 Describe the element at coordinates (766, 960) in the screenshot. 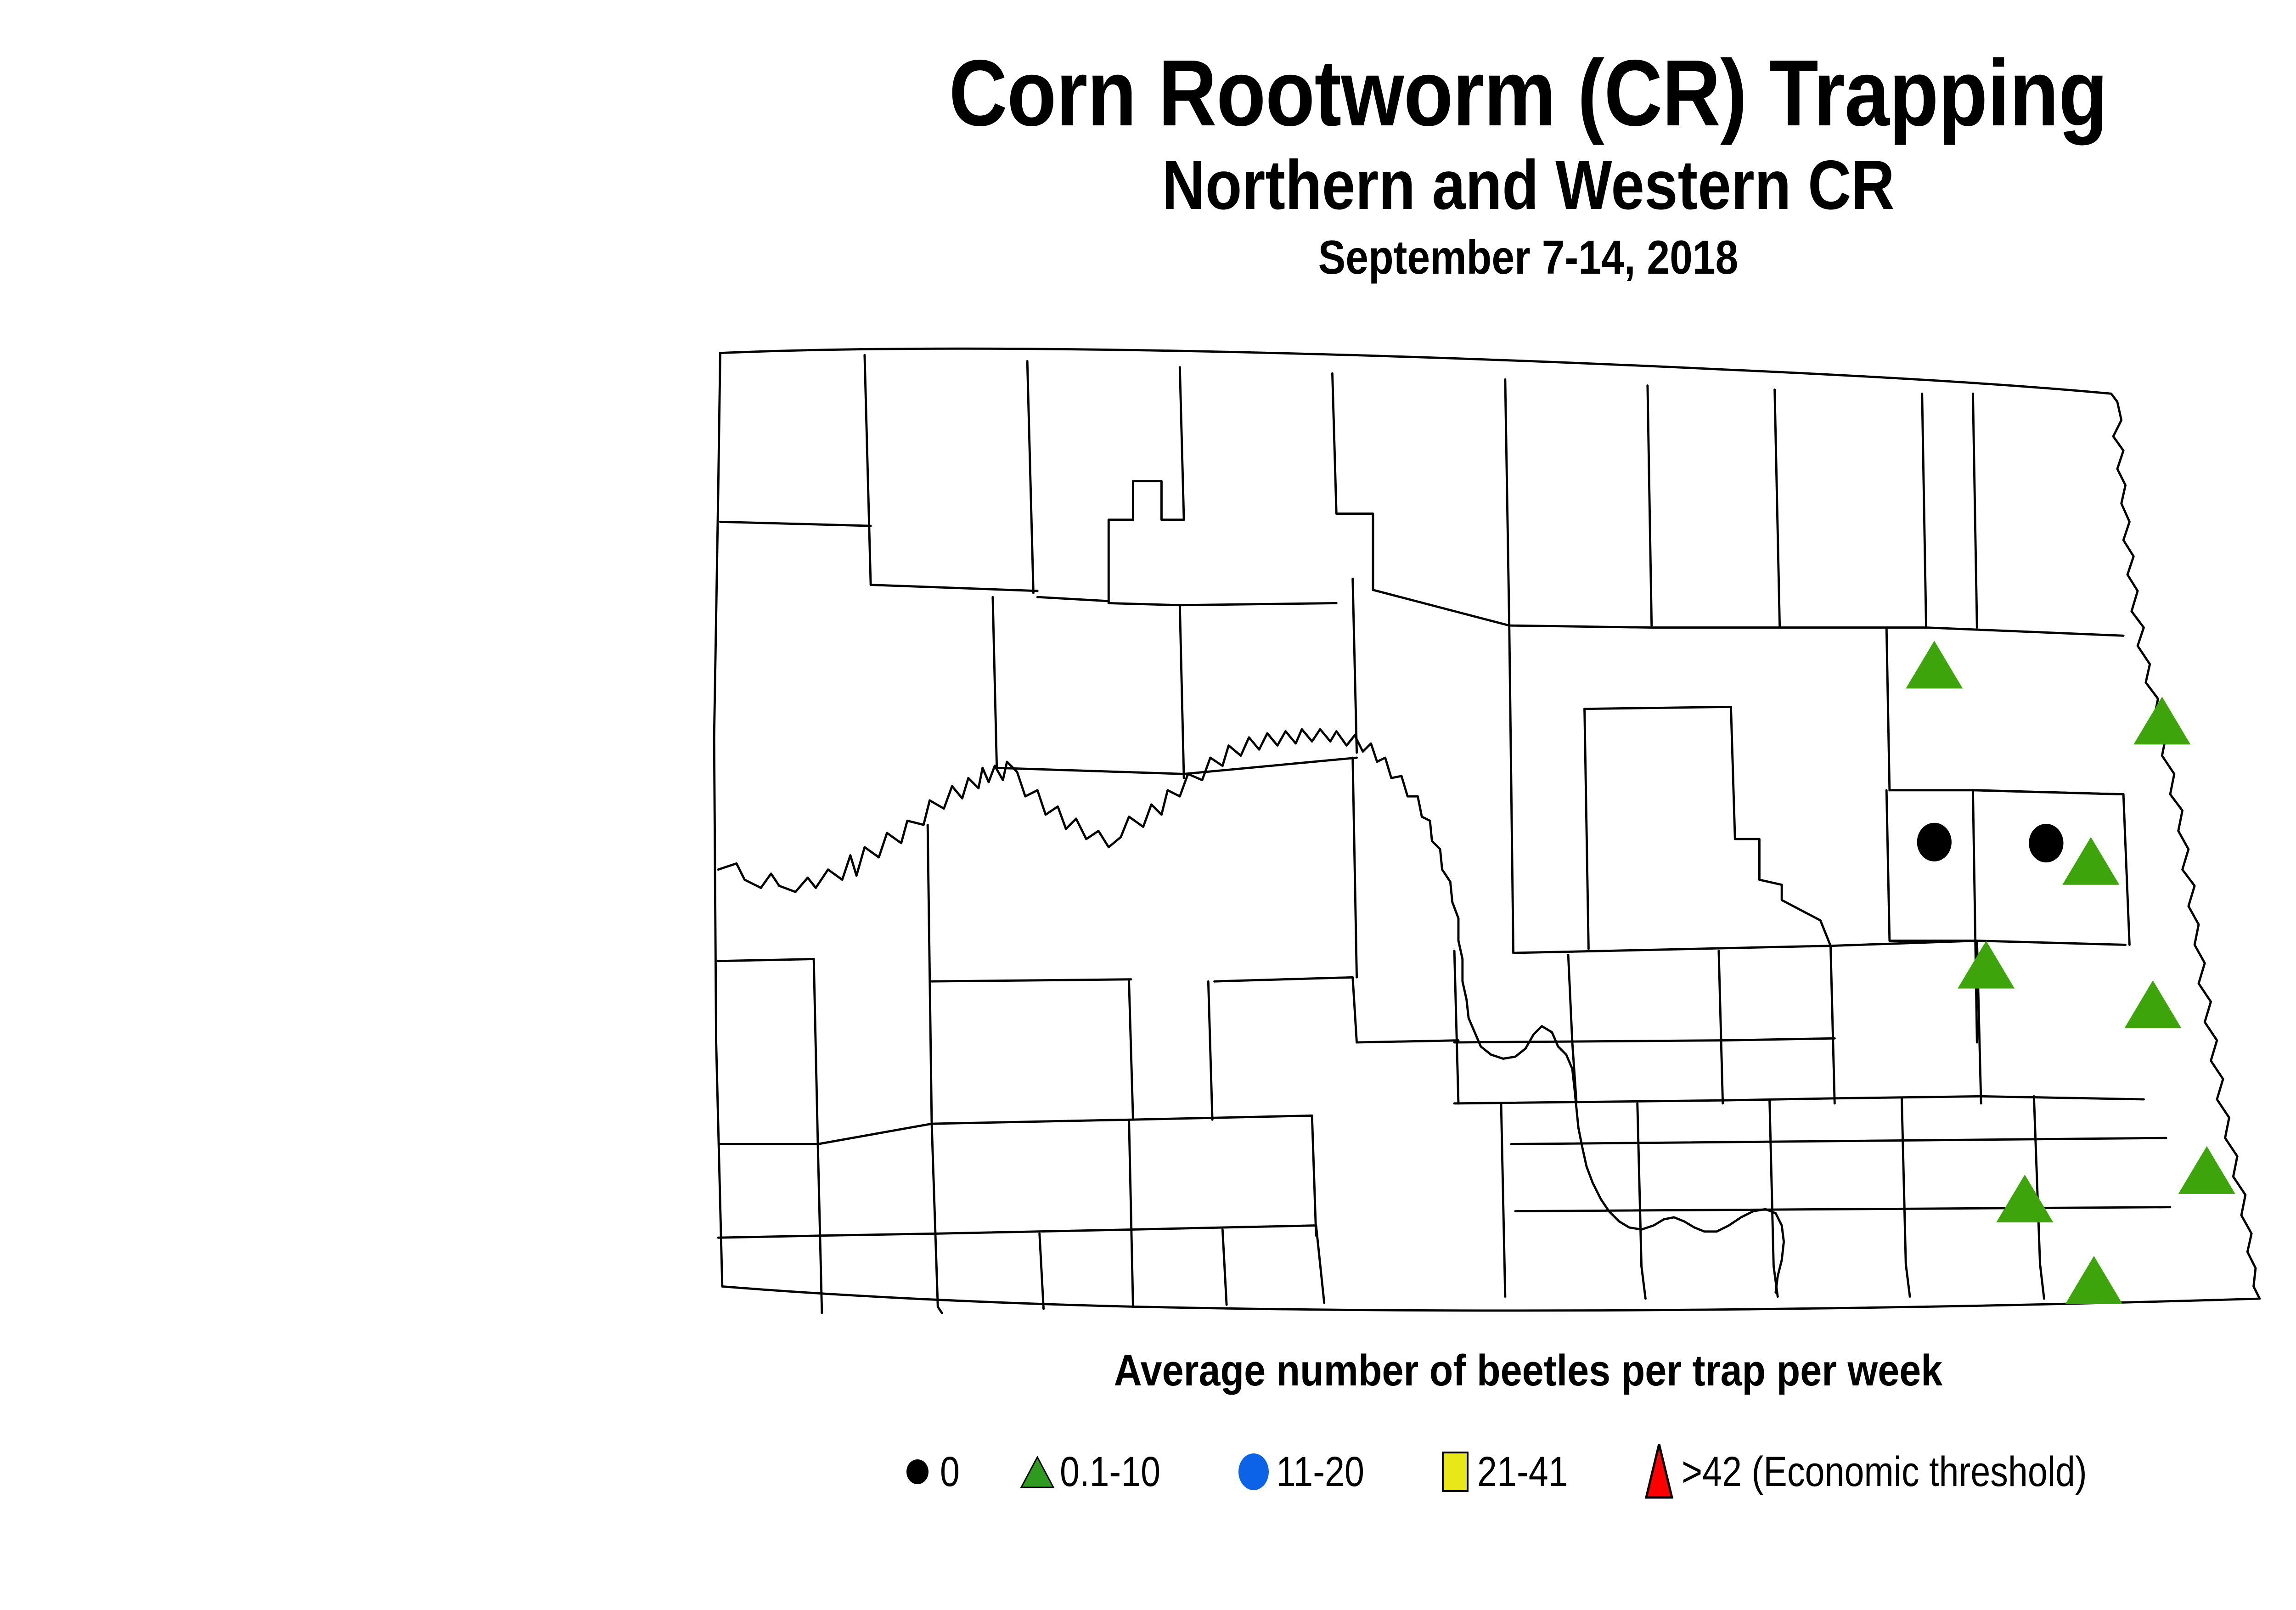

I see `county-line-c1` at that location.